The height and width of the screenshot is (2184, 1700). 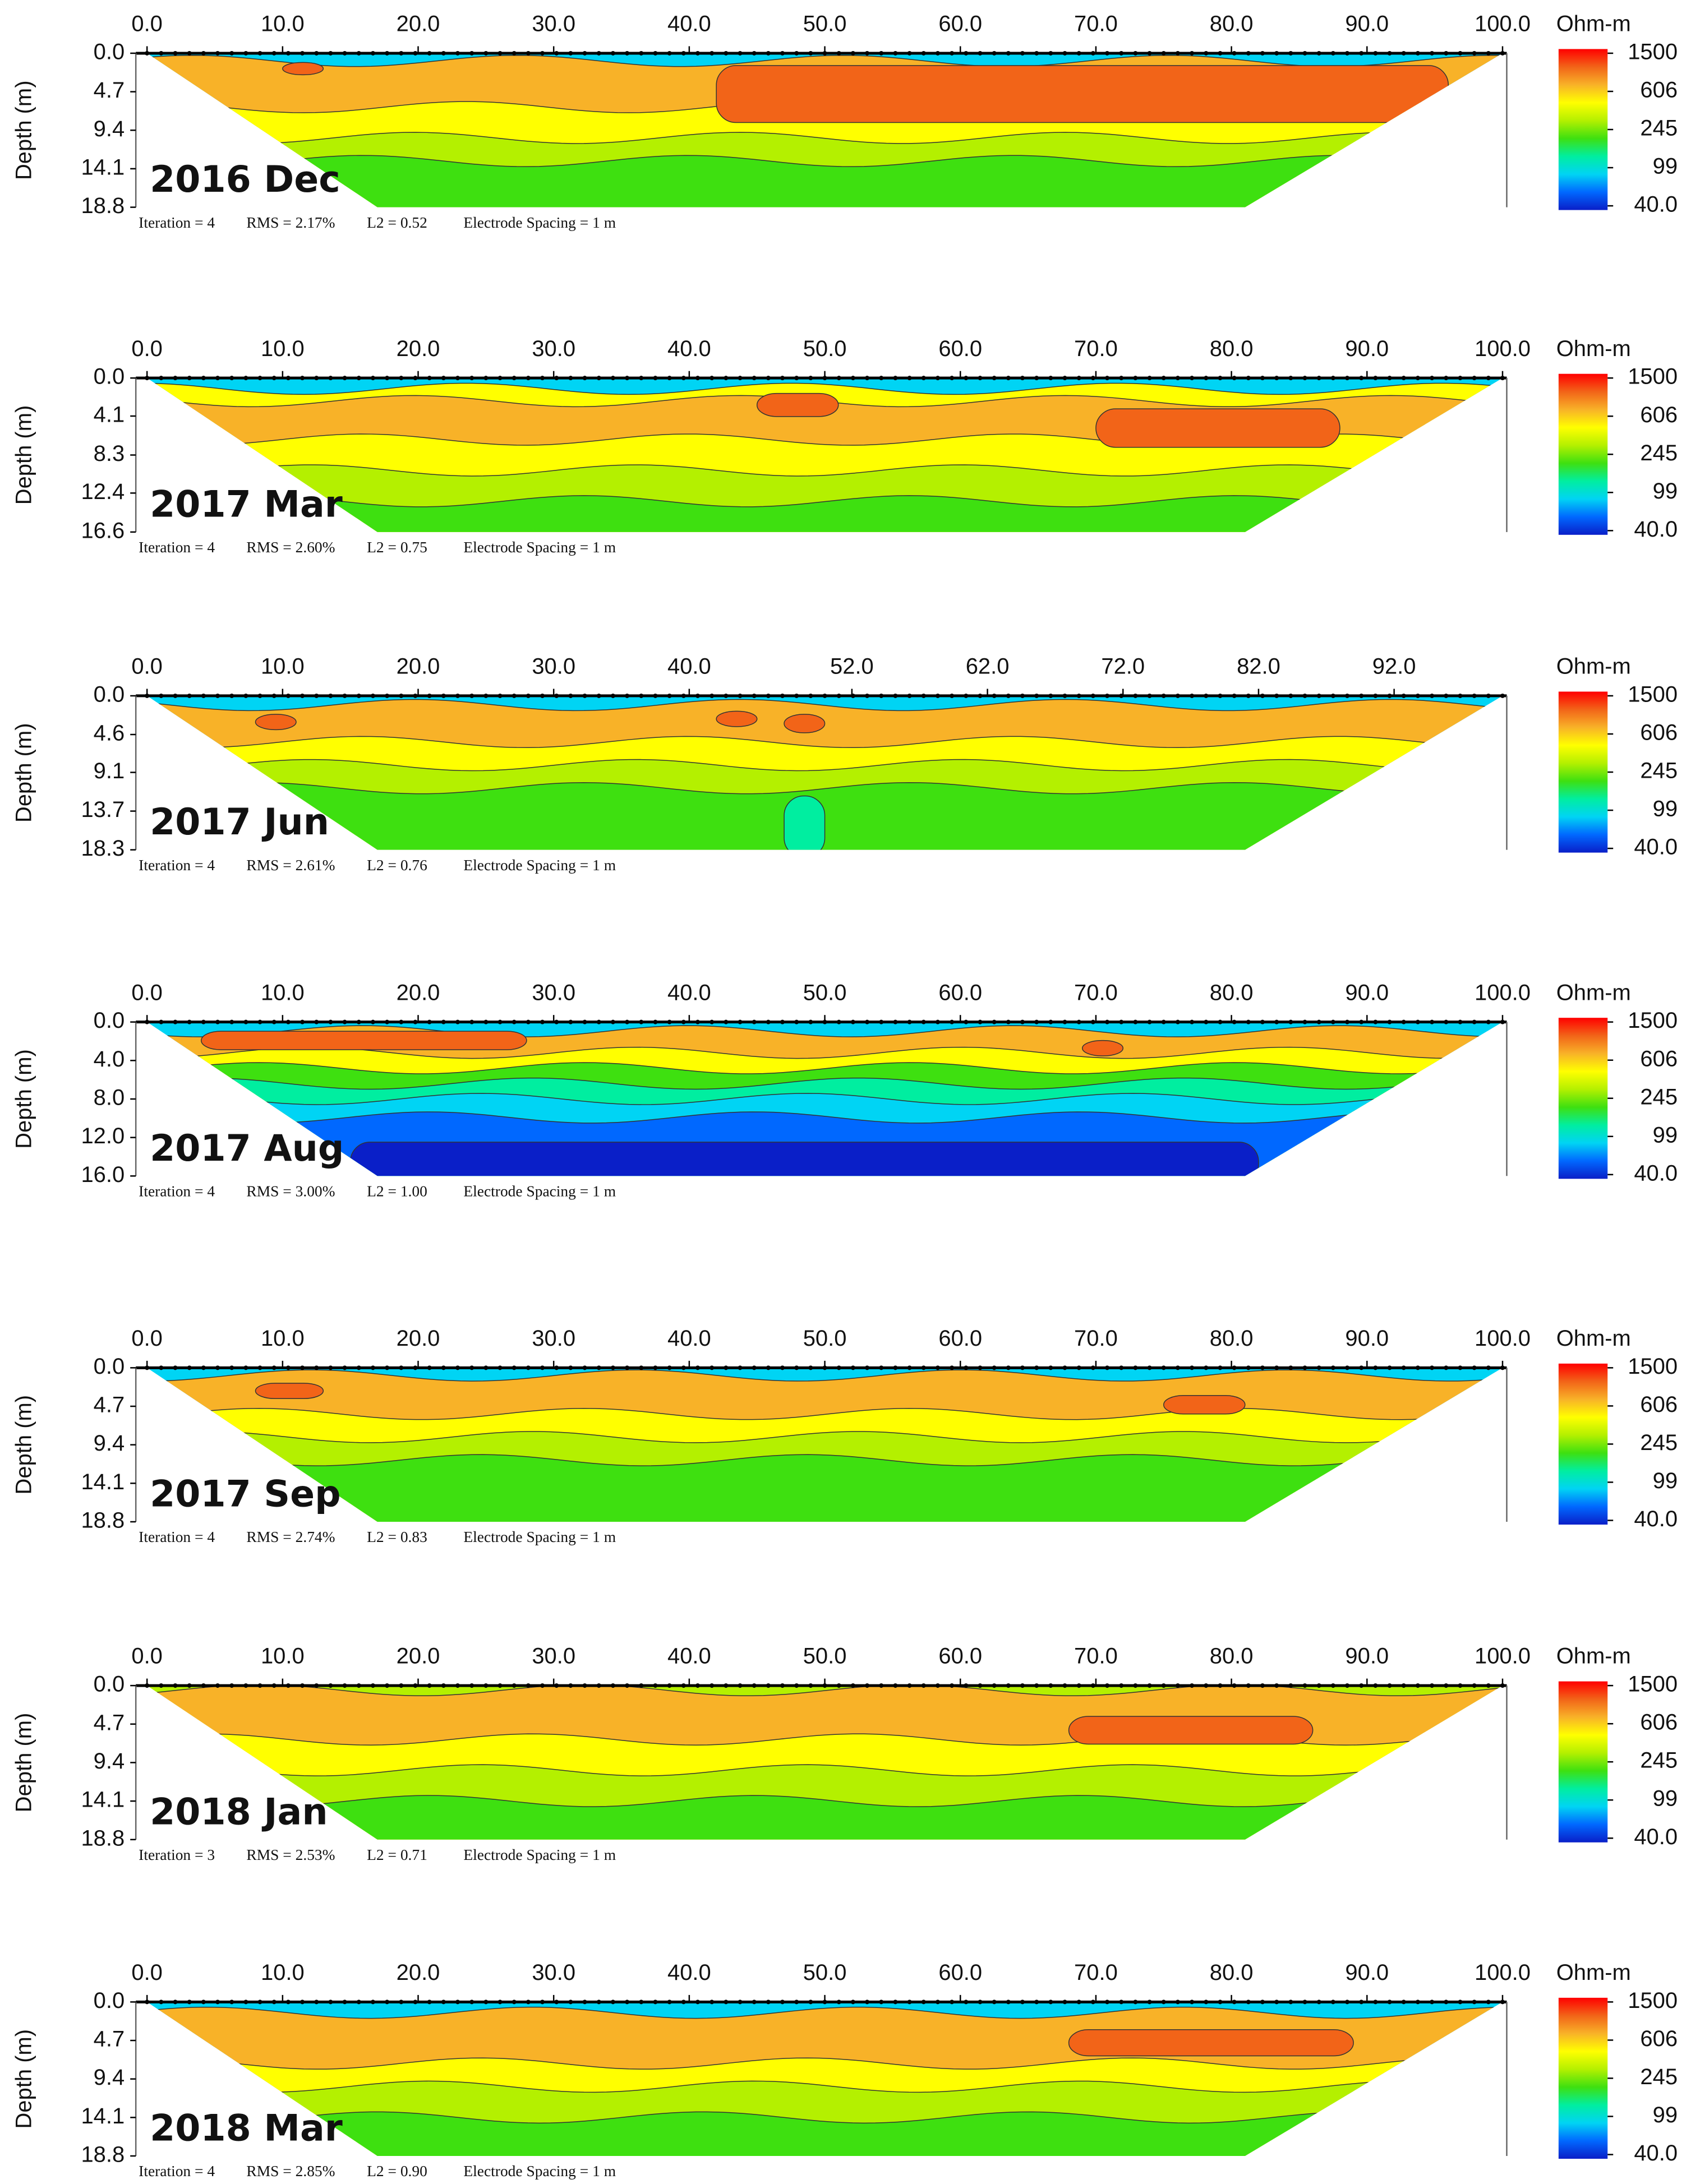 I want to click on footnote: Electrode Spacing = 1 m, so click(x=539, y=2171).